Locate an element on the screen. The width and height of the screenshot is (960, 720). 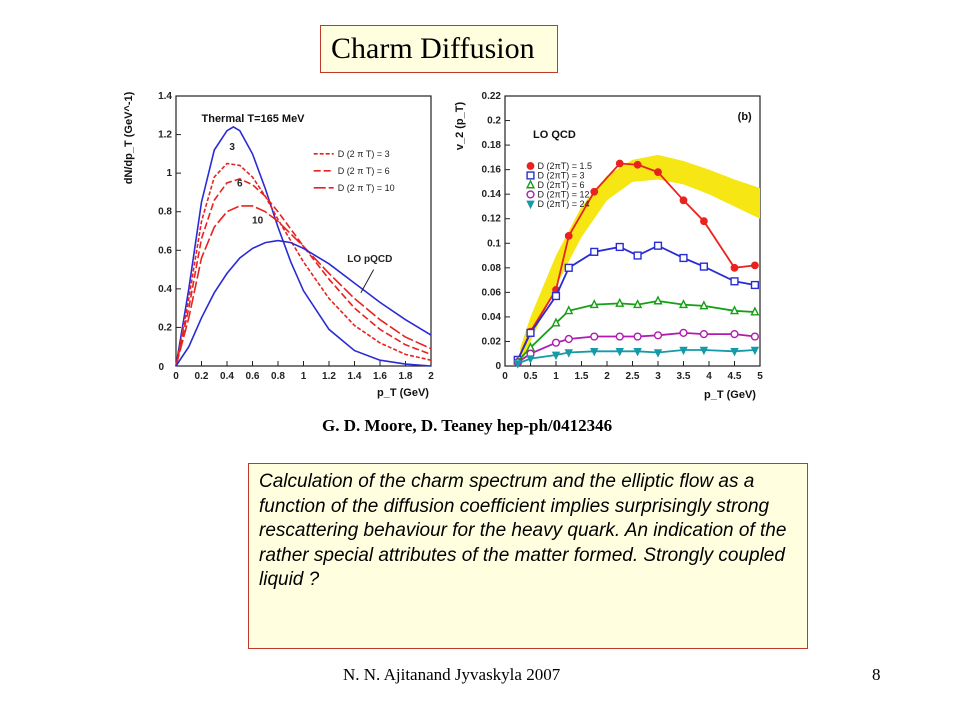
left-x-tick-label: 0.4 is located at coordinates (227, 376).